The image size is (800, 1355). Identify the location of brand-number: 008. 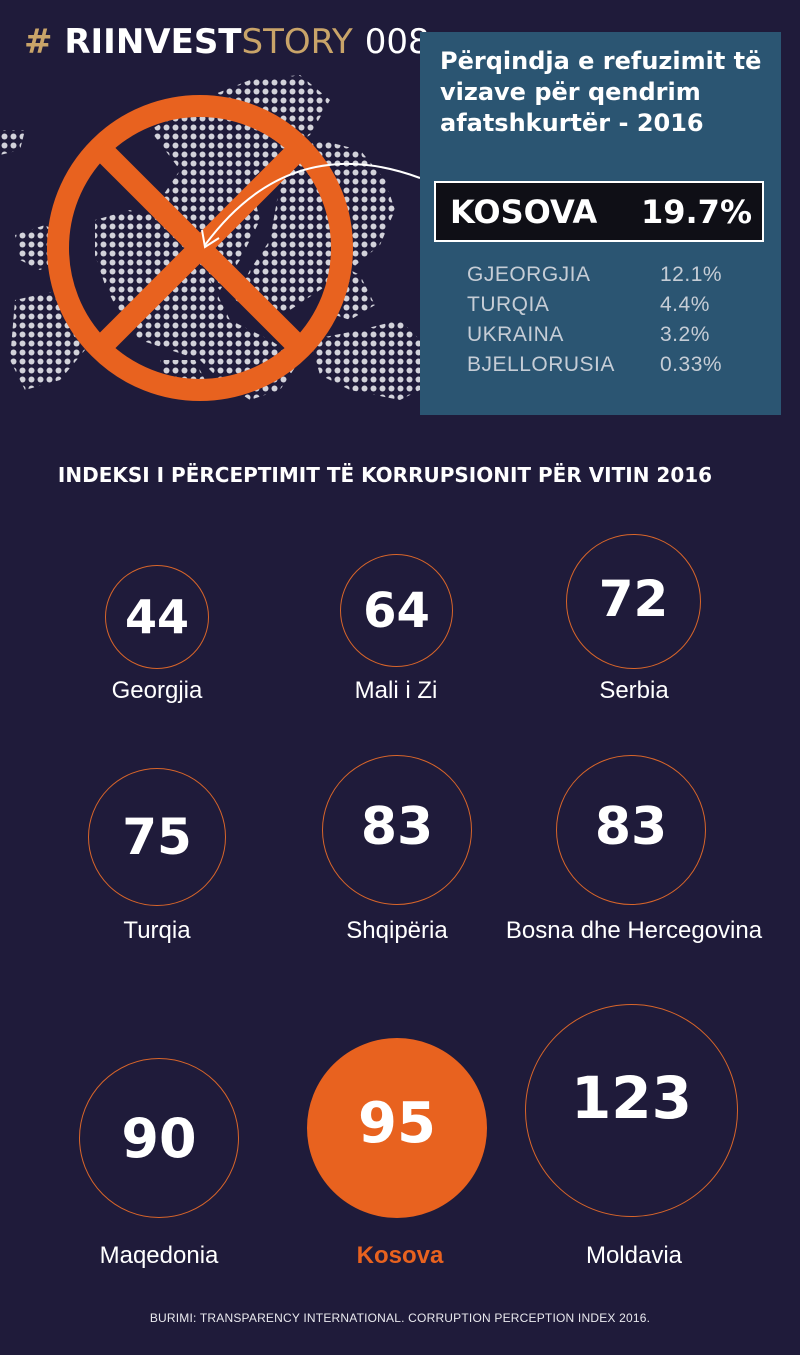
(397, 42).